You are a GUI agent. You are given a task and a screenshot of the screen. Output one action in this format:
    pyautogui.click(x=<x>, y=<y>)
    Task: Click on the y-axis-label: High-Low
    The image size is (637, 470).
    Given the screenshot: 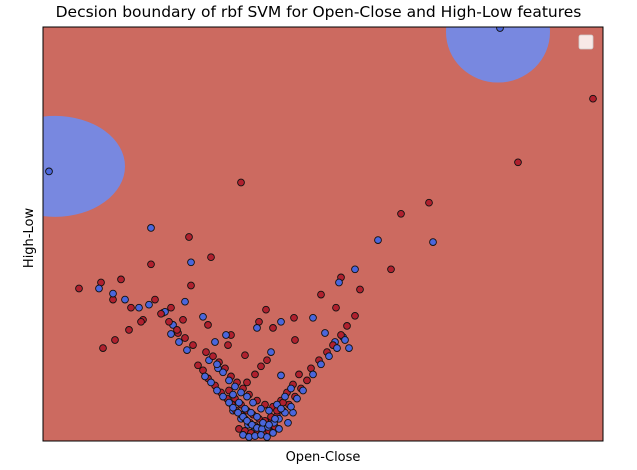 What is the action you would take?
    pyautogui.click(x=29, y=238)
    